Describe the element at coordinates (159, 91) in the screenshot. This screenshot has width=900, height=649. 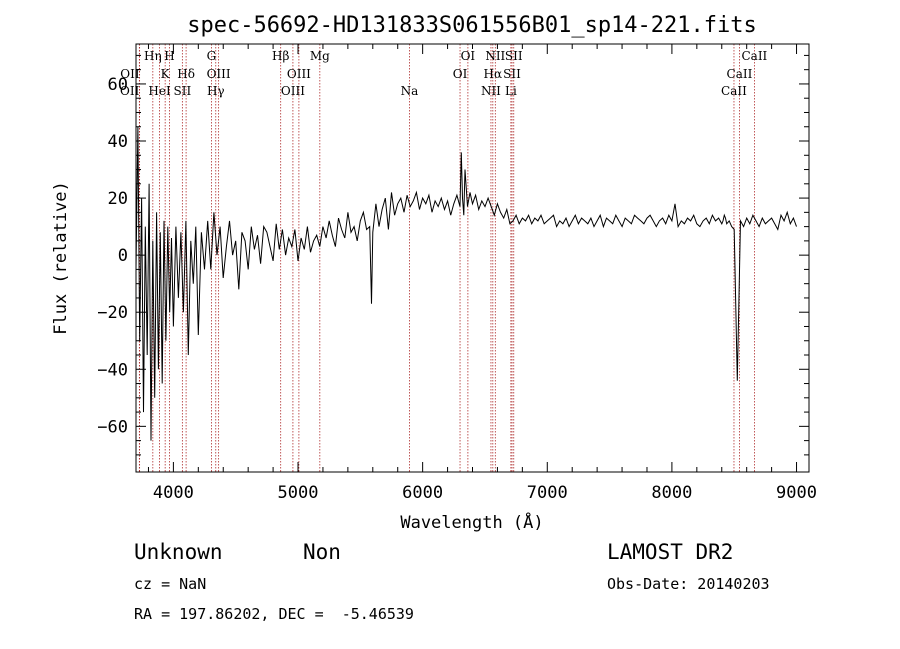
I see `line-marker-label: HeI` at that location.